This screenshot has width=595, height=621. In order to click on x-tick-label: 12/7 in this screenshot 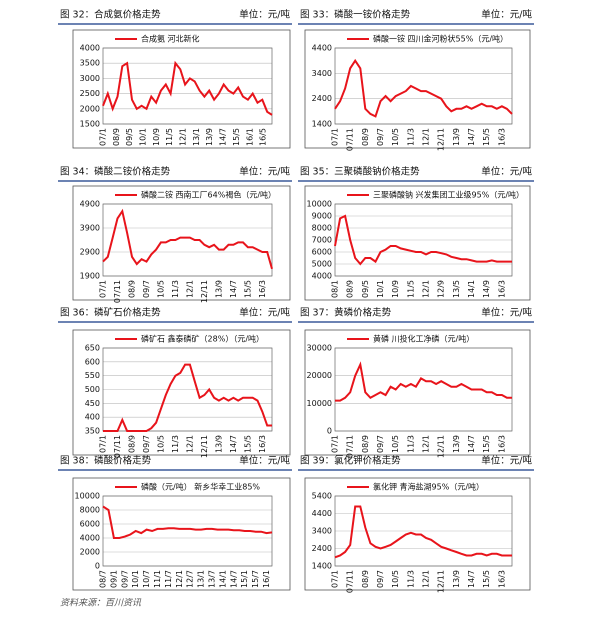, I will do `click(190, 579)`.